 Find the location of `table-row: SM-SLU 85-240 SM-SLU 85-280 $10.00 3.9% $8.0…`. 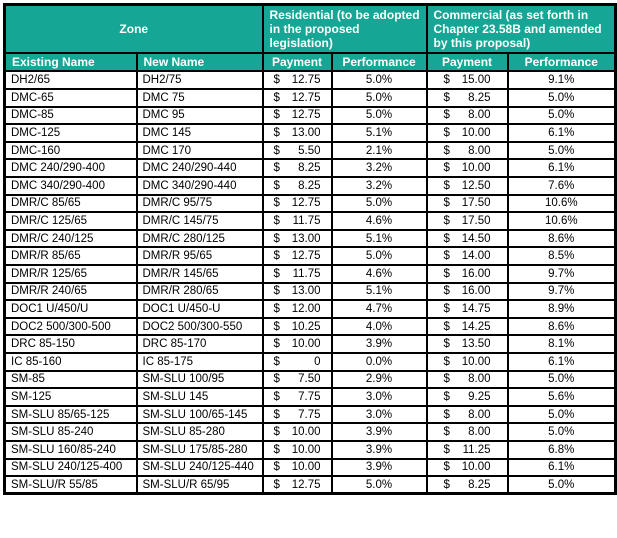

table-row: SM-SLU 85-240 SM-SLU 85-280 $10.00 3.9% $8.0… is located at coordinates (310, 432).